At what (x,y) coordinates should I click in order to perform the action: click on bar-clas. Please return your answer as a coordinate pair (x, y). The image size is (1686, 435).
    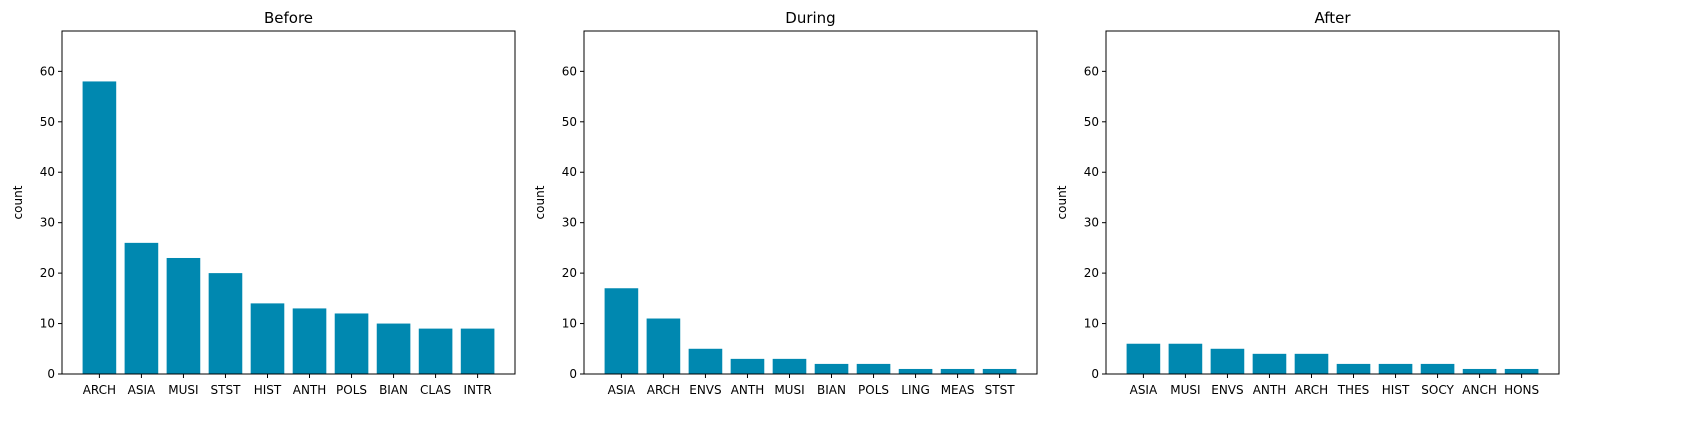
    Looking at the image, I should click on (435, 351).